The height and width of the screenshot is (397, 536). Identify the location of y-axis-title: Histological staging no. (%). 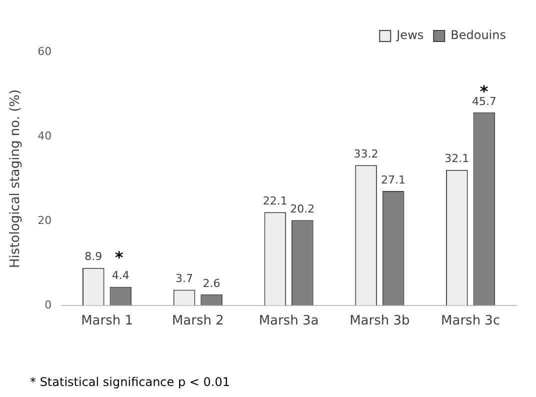
(16, 178).